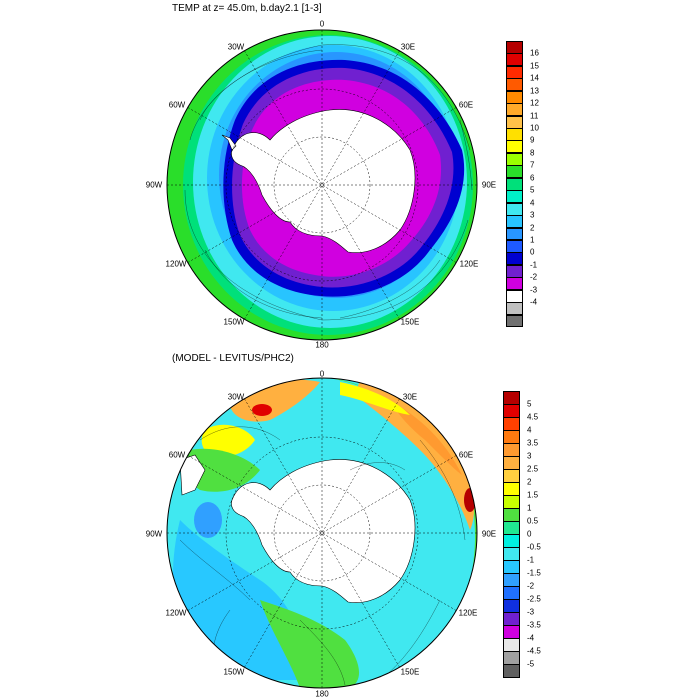  Describe the element at coordinates (426, 437) in the screenshot. I see `bottom-zone-orange-deep` at that location.